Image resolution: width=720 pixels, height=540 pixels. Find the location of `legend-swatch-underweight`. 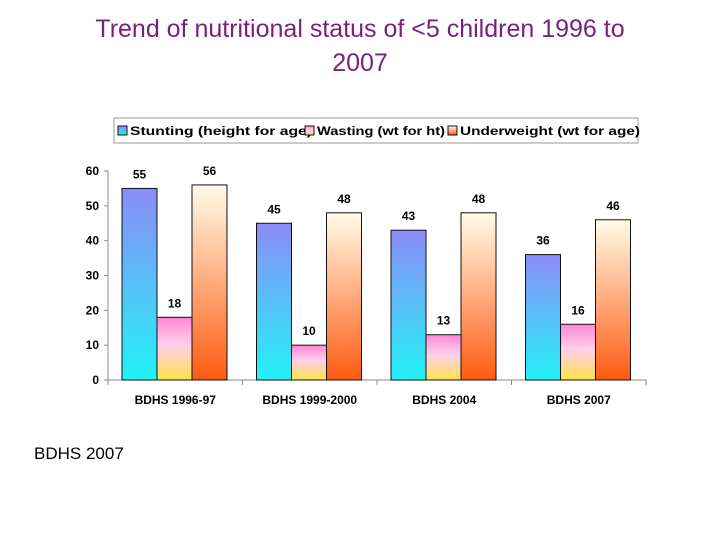

legend-swatch-underweight is located at coordinates (452, 130).